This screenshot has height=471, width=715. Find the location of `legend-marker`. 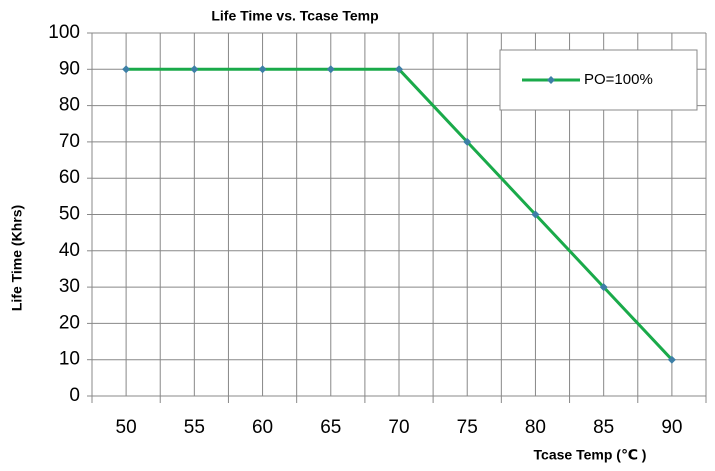

legend-marker is located at coordinates (551, 80).